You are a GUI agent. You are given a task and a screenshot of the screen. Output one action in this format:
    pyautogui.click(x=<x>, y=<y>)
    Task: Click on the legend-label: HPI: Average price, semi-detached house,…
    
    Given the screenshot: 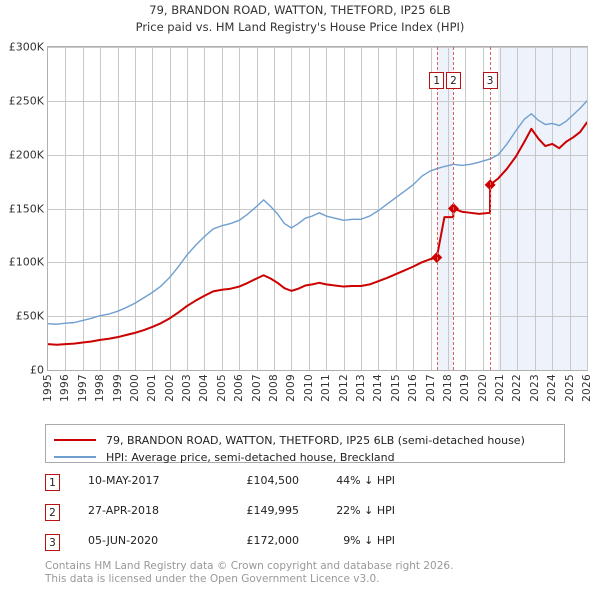 What is the action you would take?
    pyautogui.click(x=250, y=457)
    